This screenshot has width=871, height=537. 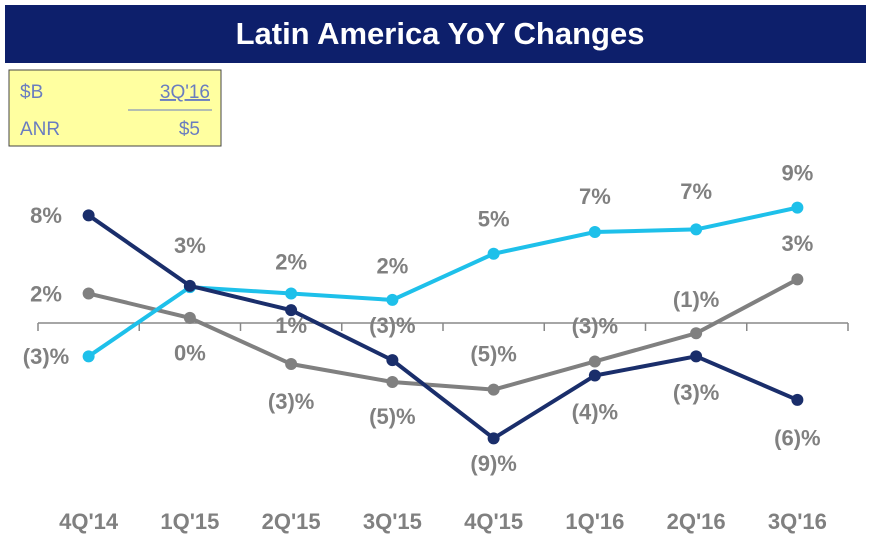 What do you see at coordinates (291, 325) in the screenshot?
I see `data-label: 1%` at bounding box center [291, 325].